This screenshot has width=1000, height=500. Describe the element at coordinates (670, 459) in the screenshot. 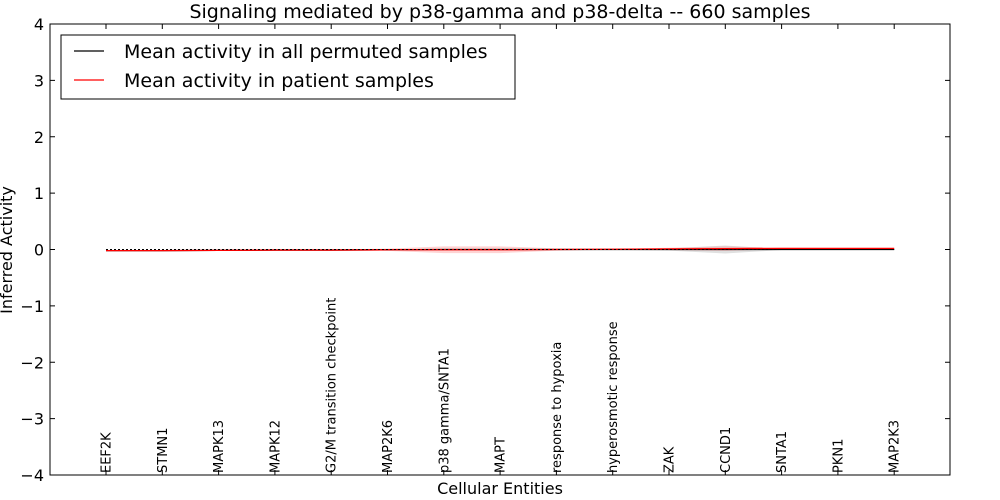

I see `category-label: ZAK` at that location.